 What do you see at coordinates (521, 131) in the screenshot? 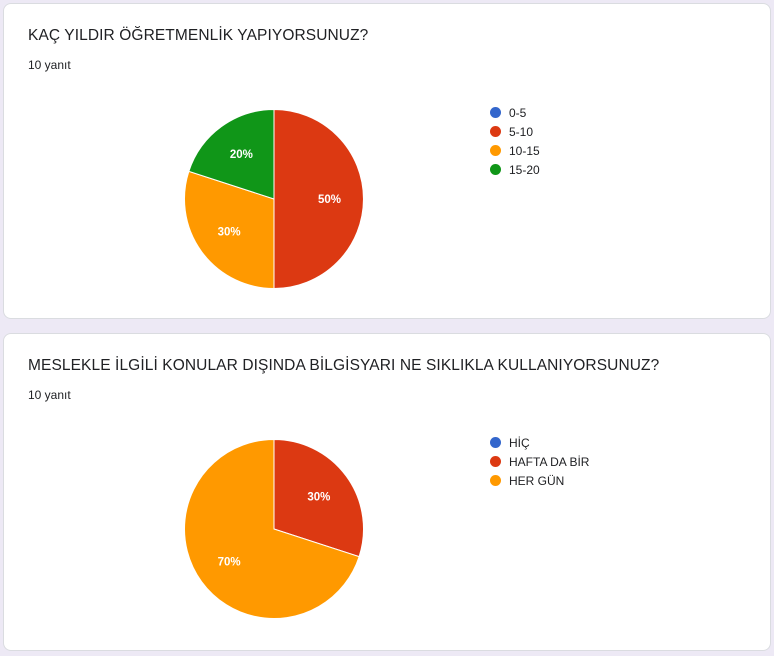
I see `legend-label: 5-10` at bounding box center [521, 131].